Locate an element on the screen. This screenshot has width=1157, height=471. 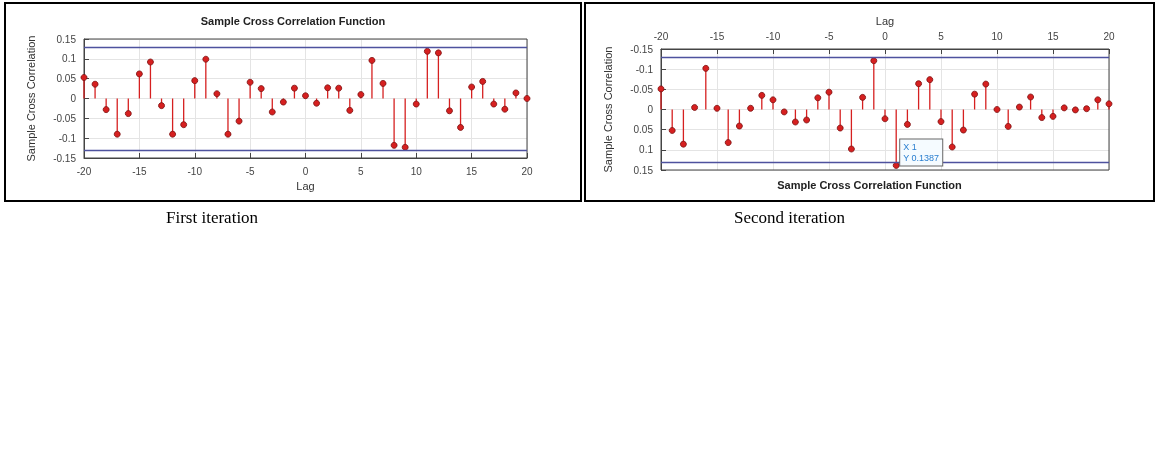
text: Second iteration is located at coordinates (790, 218).